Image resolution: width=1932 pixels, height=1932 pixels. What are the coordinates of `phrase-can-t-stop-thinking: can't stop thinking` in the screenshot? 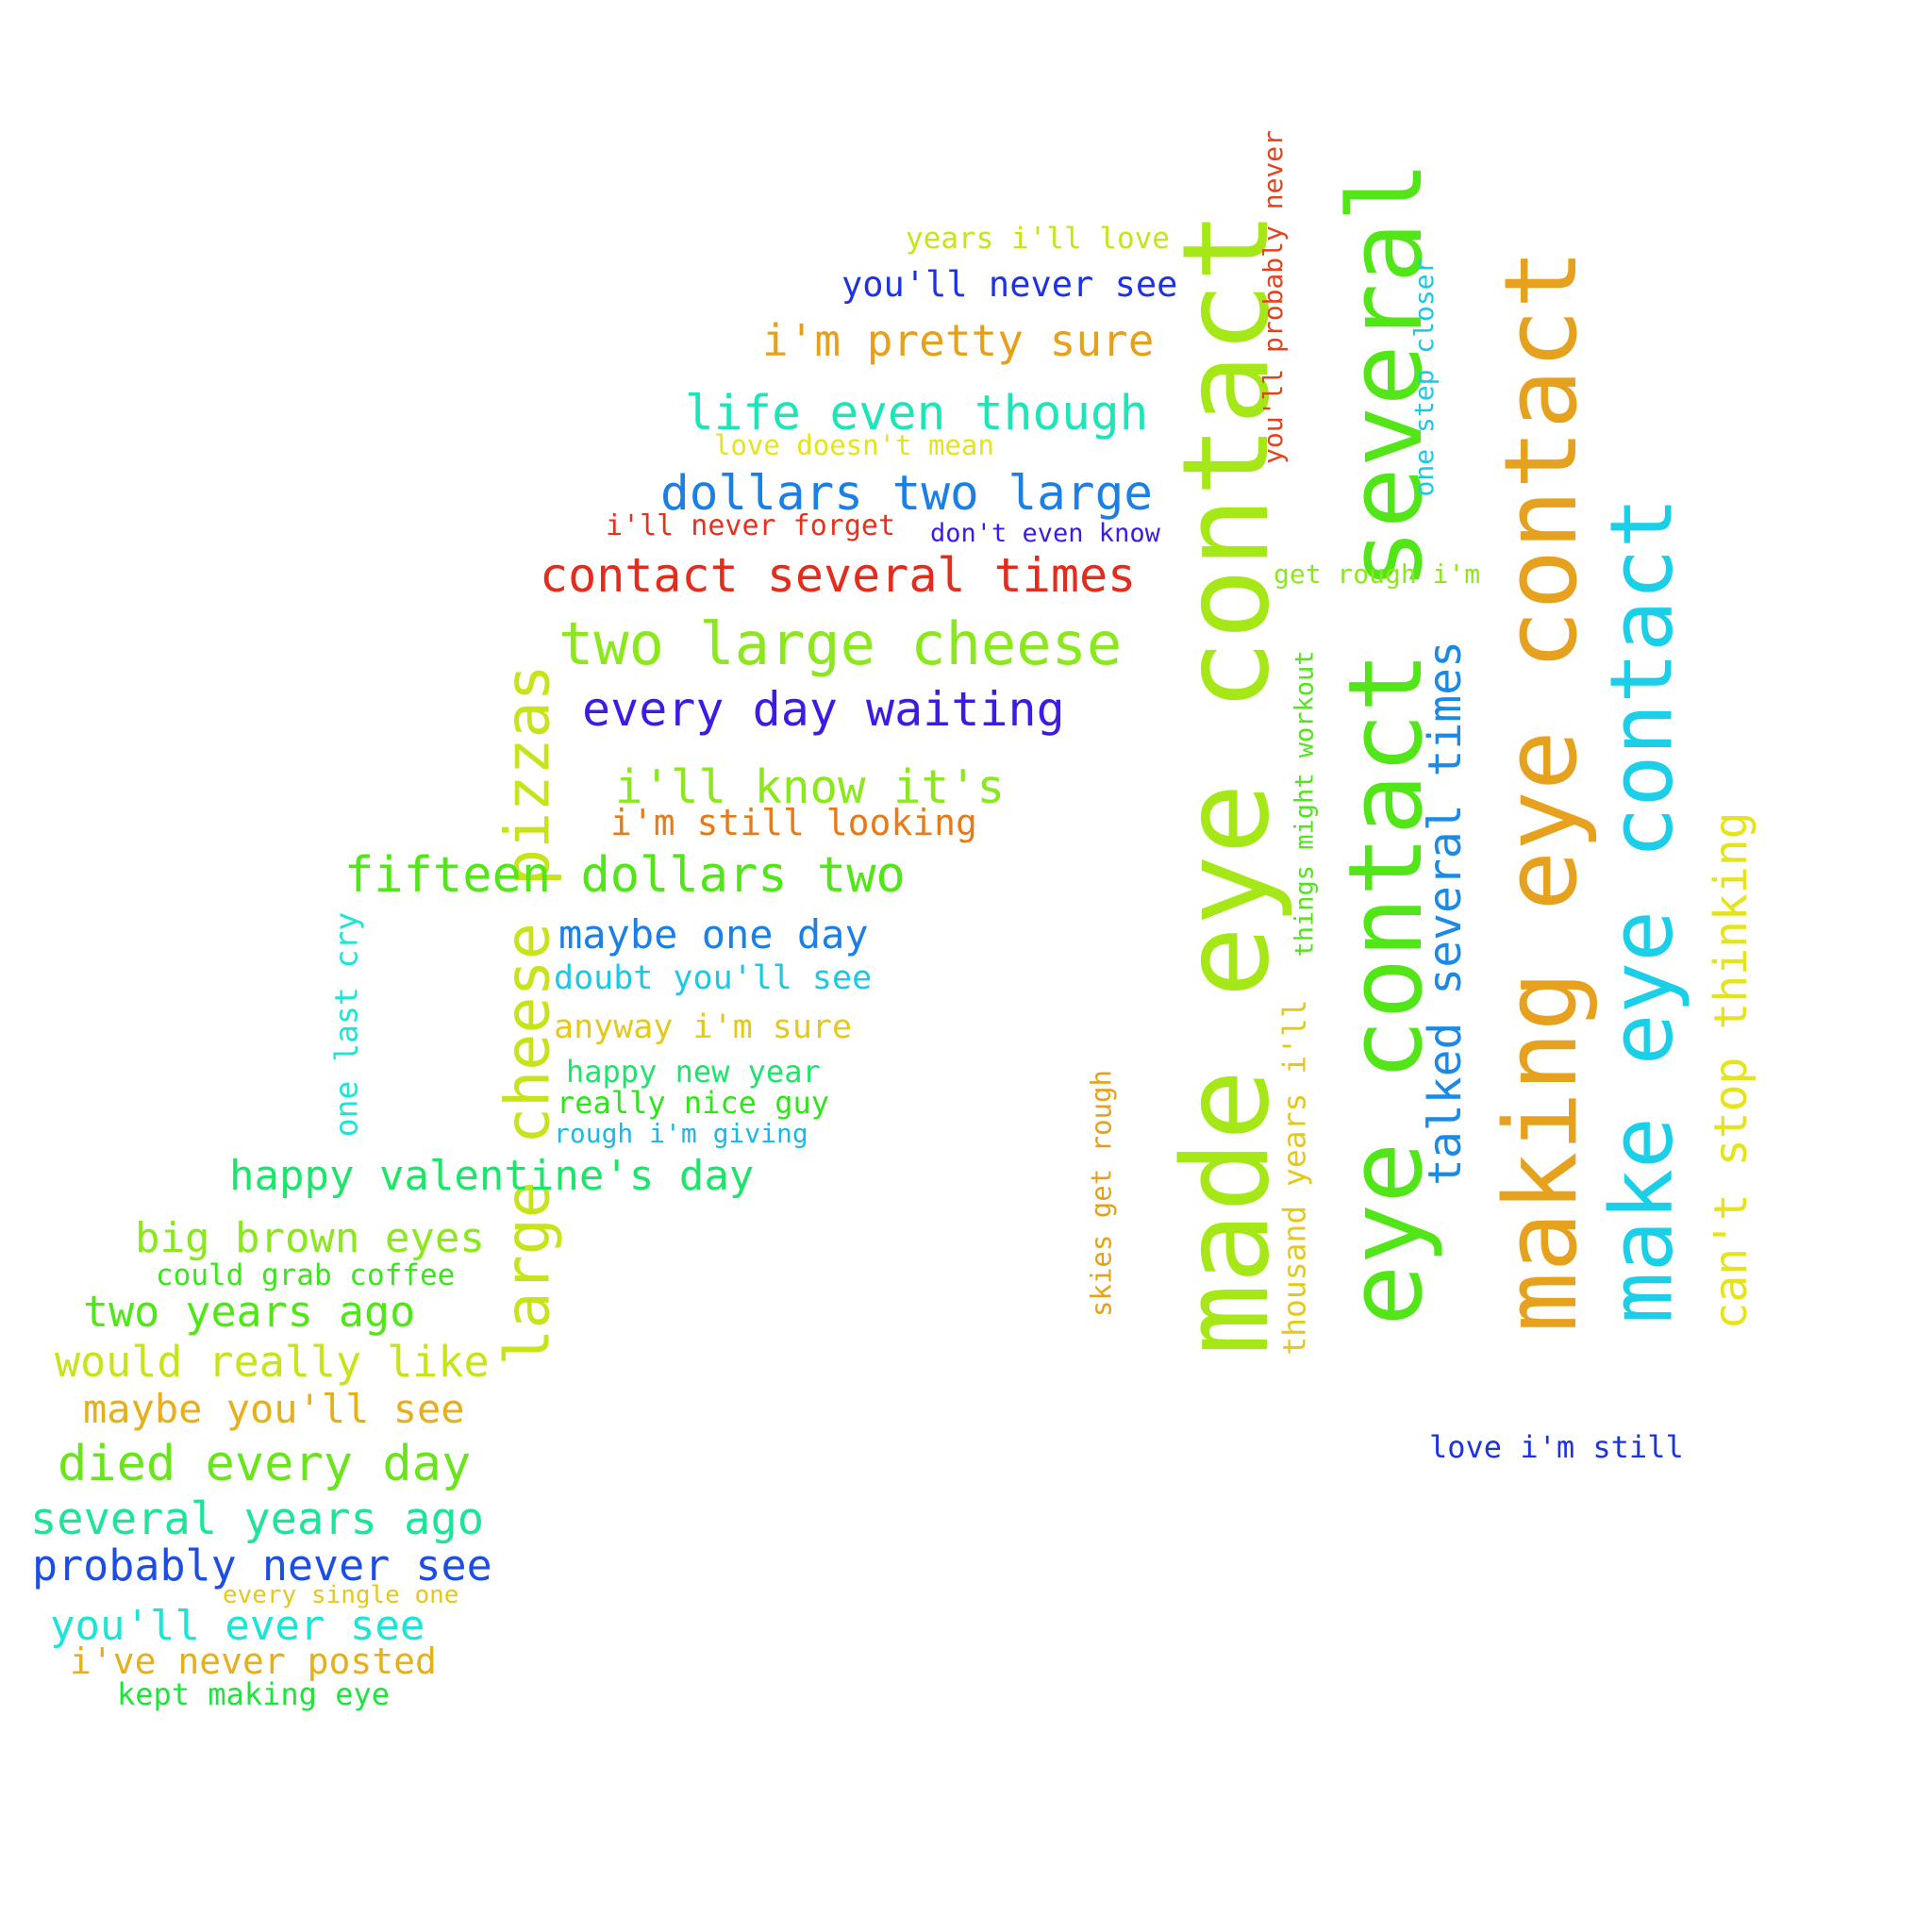 It's located at (1731, 1070).